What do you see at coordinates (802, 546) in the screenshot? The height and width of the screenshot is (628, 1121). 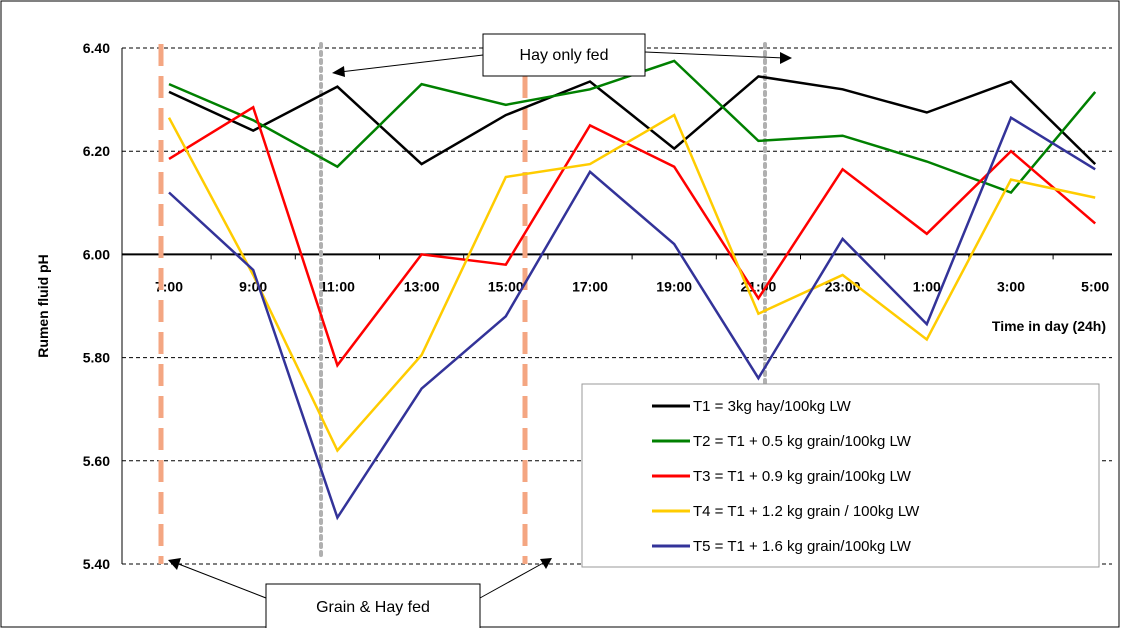 I see `legend-label-t5: T5 = T1 + 1.6 kg grain/100kg LW` at bounding box center [802, 546].